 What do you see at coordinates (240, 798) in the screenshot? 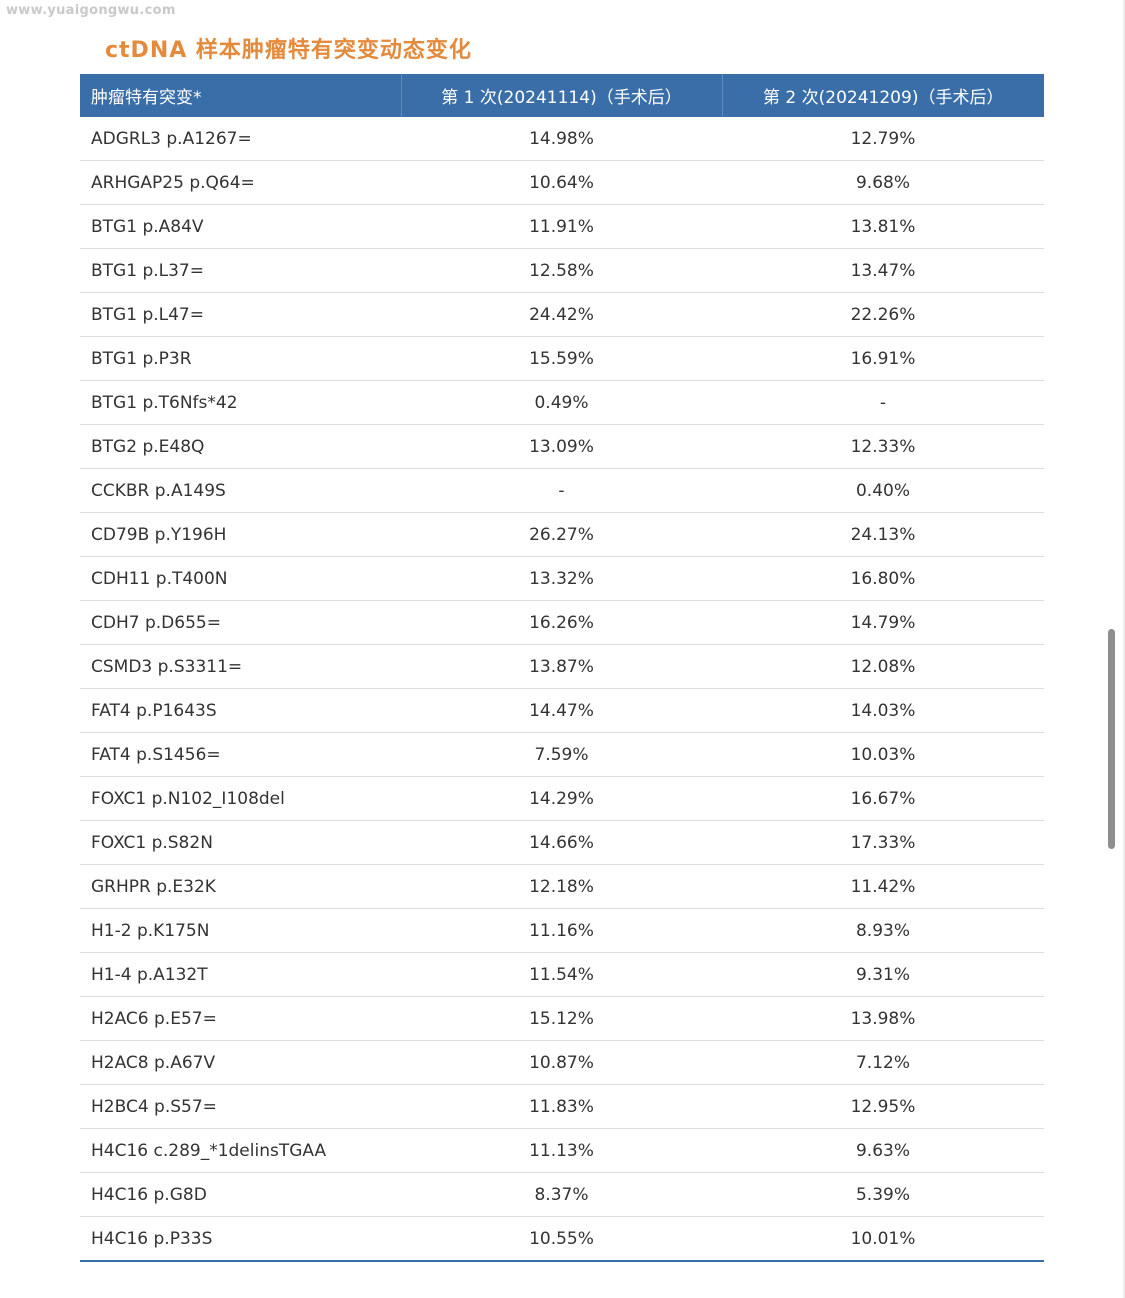
I see `cell-mutation: FOXC1 p.N102_I108del` at bounding box center [240, 798].